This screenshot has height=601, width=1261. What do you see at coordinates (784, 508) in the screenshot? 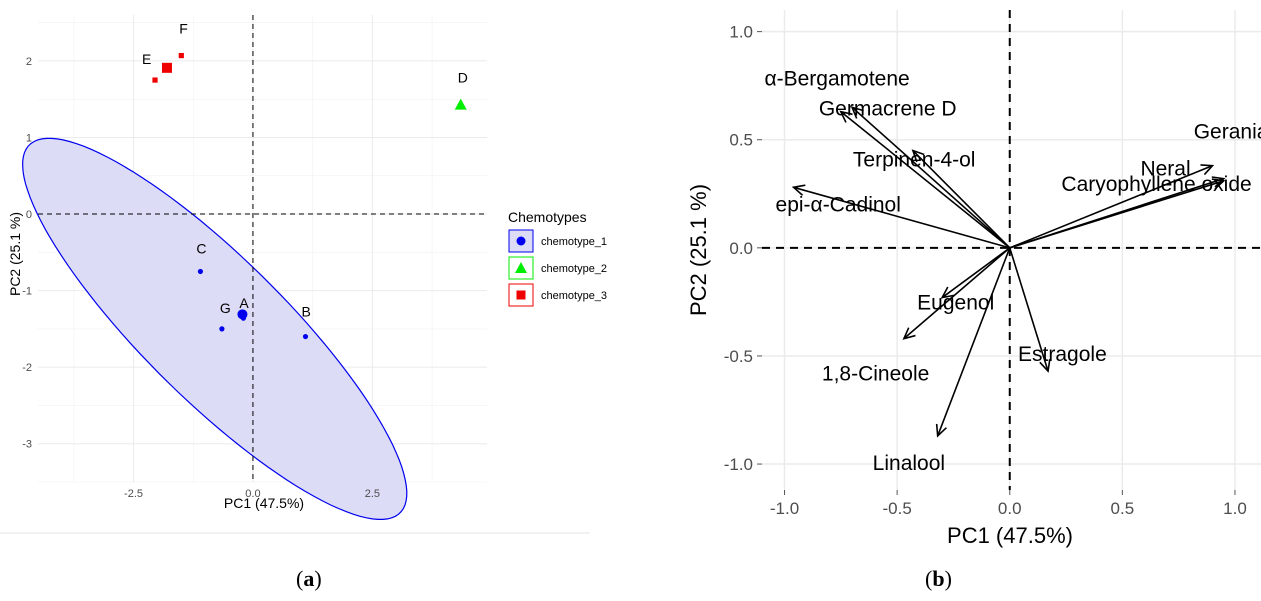
I see `x-tick-label: -1.0` at bounding box center [784, 508].